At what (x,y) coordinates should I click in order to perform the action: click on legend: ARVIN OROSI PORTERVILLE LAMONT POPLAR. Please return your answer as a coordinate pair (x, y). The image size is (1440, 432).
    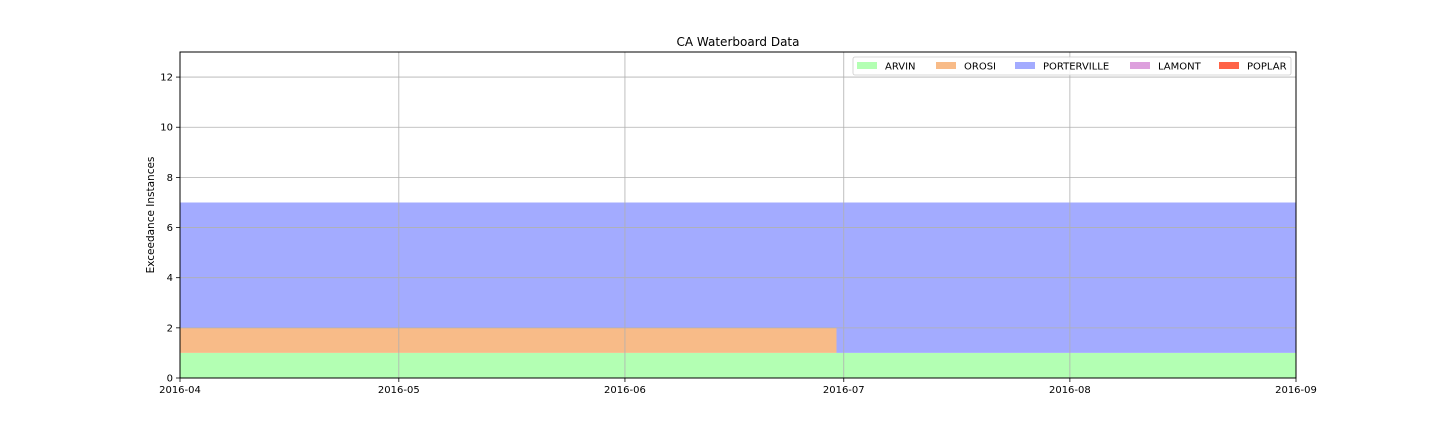
    Looking at the image, I should click on (1072, 66).